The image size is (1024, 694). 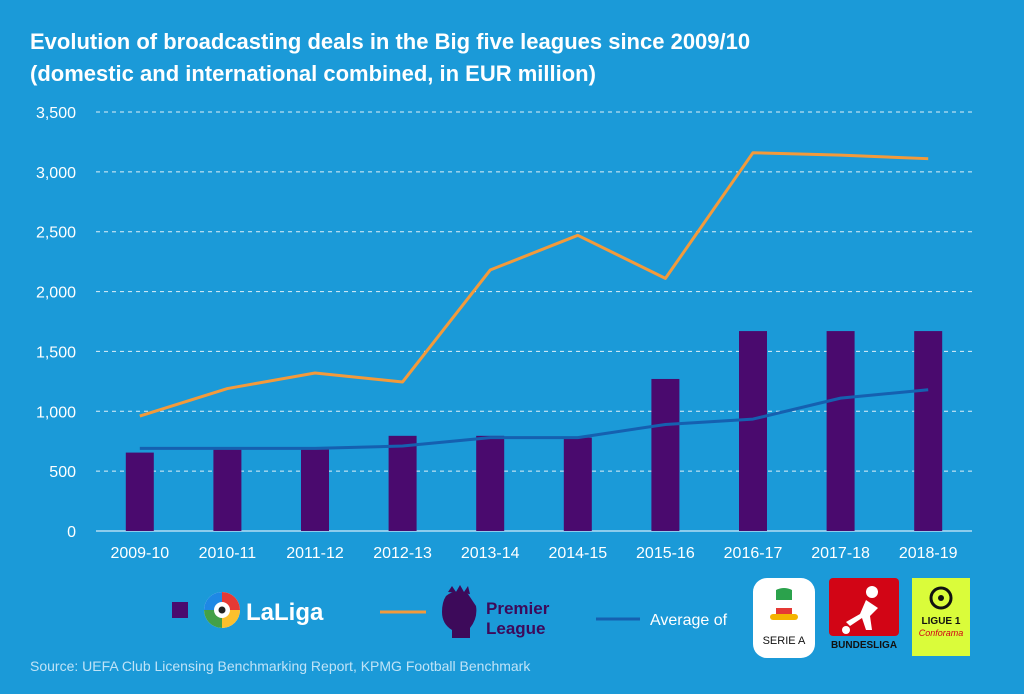 I want to click on y-tick-label: 1,500, so click(x=56, y=352).